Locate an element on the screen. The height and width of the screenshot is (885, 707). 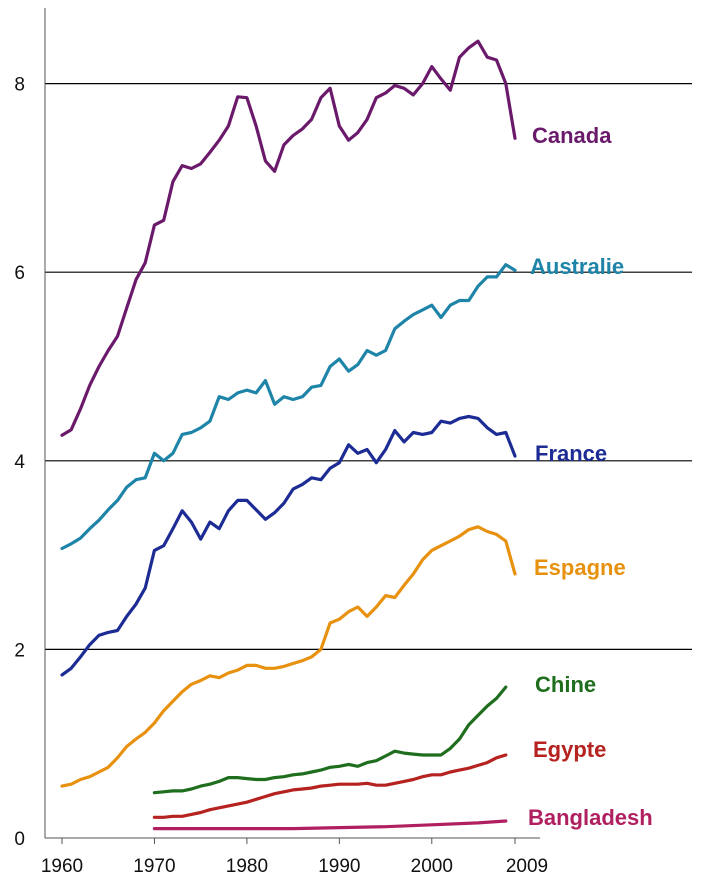
x-tick-label-1980: 1980 is located at coordinates (247, 866).